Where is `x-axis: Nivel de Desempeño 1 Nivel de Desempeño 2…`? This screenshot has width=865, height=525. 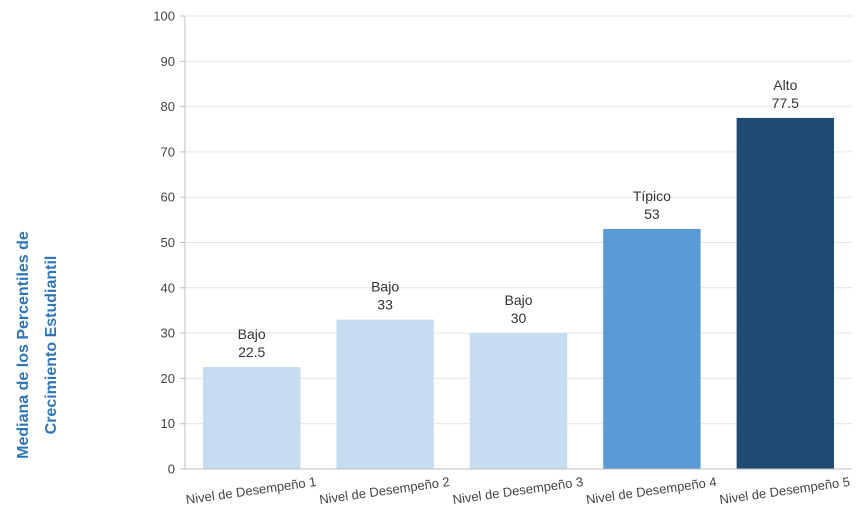 x-axis: Nivel de Desempeño 1 Nivel de Desempeño 2… is located at coordinates (518, 487).